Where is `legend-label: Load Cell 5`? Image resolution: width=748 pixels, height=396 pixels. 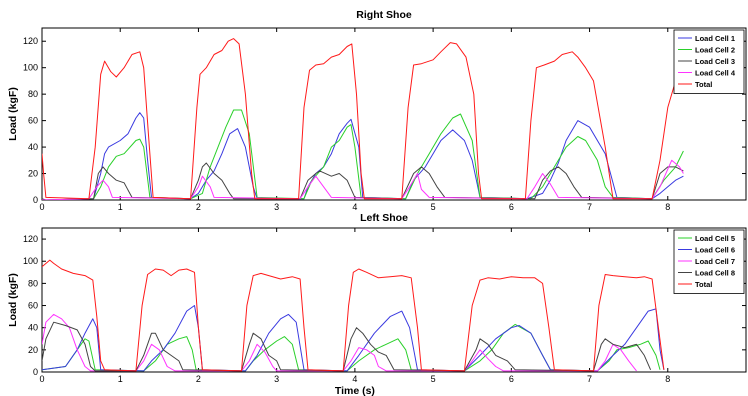
legend-label: Load Cell 5 is located at coordinates (715, 238).